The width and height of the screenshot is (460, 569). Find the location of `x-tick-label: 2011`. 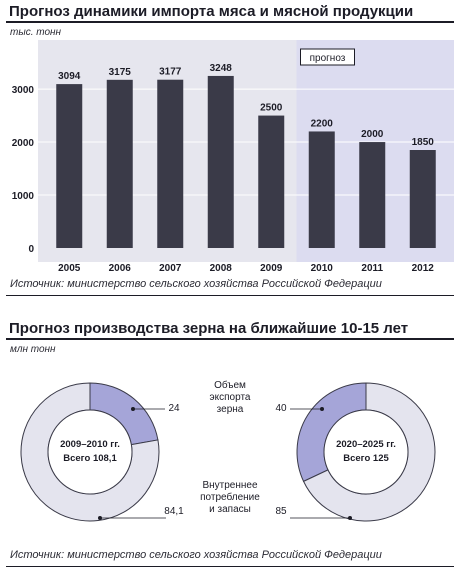

x-tick-label: 2011 is located at coordinates (372, 268).